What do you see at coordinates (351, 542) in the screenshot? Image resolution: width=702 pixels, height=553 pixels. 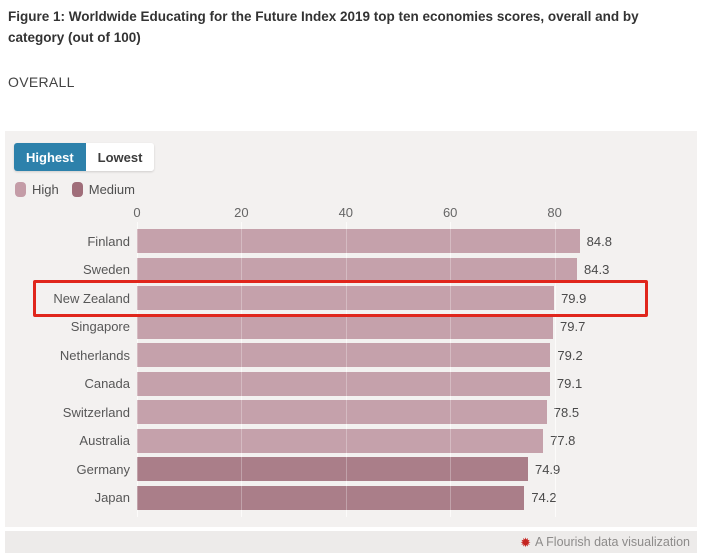 I see `attribution-bar: ✹ A Flourish data visualization` at bounding box center [351, 542].